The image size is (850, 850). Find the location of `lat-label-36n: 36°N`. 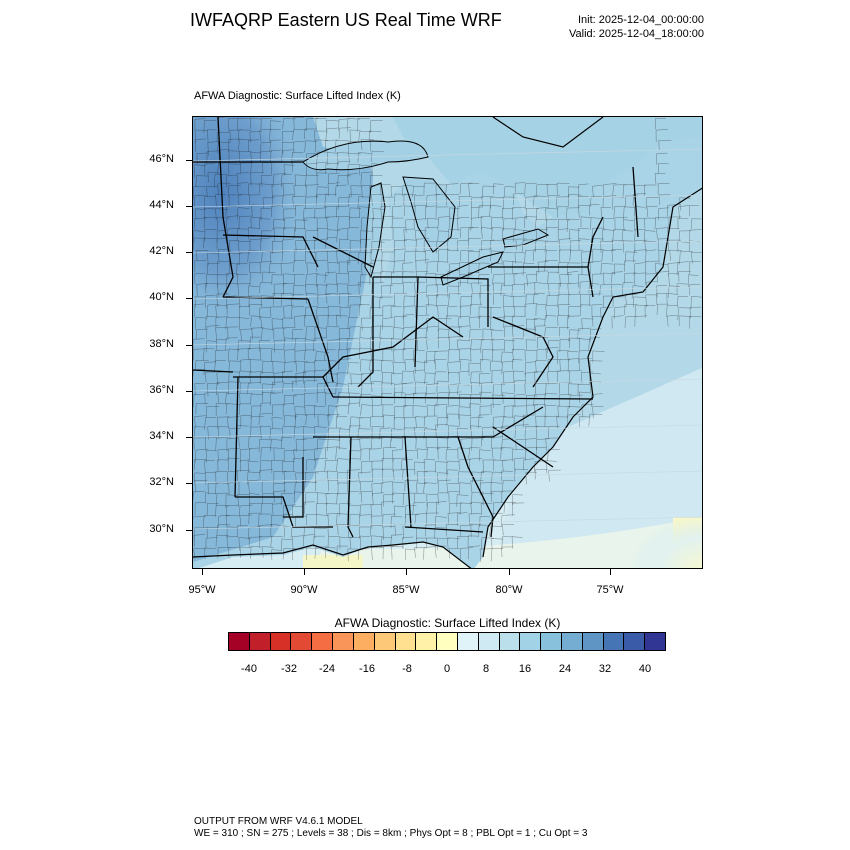

lat-label-36n: 36°N is located at coordinates (161, 390).